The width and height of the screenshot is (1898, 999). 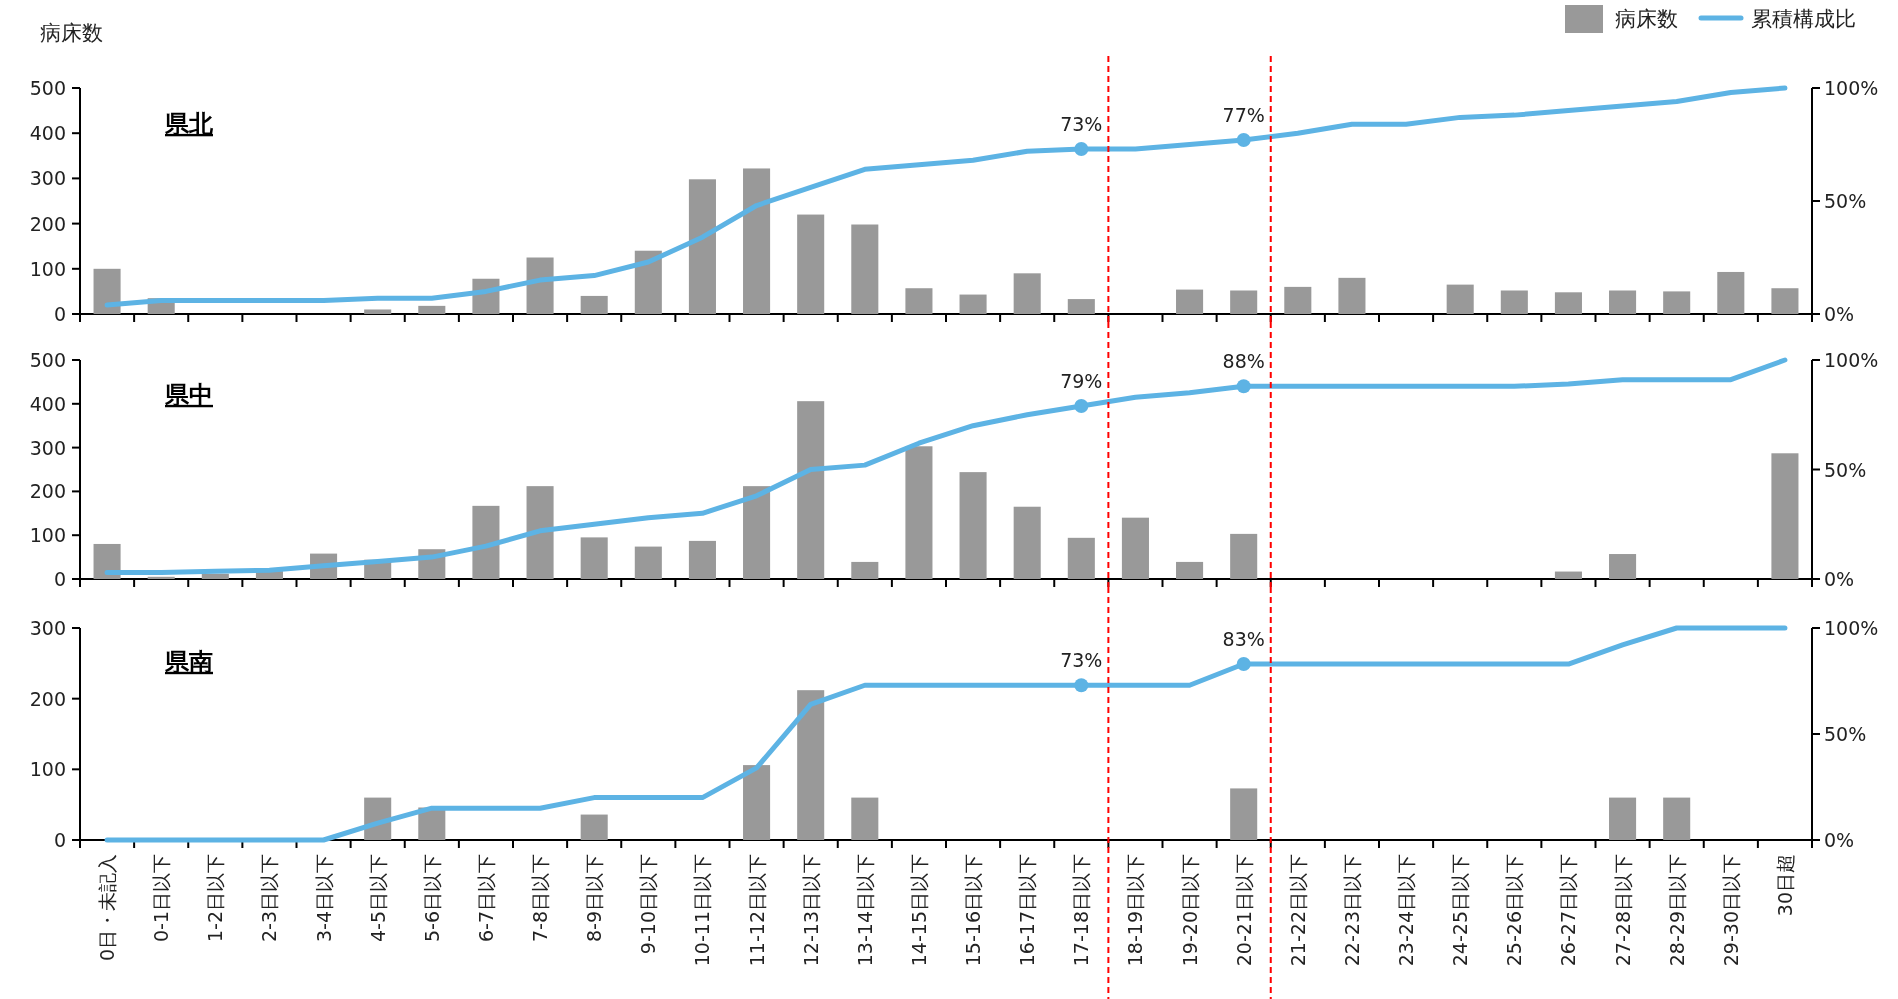 I want to click on x-tick-label: 2-3日以下, so click(x=269, y=898).